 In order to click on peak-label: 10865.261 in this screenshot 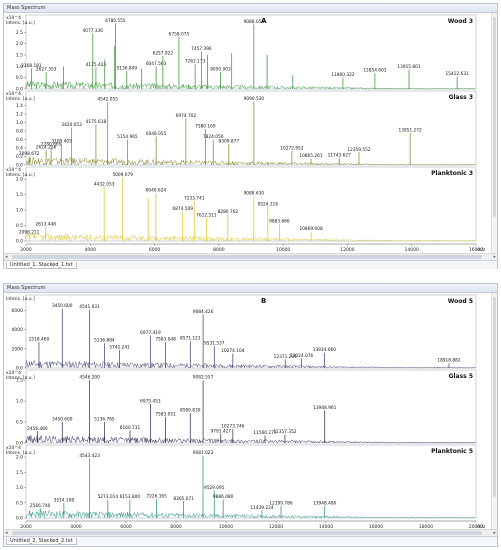, I will do `click(311, 156)`.